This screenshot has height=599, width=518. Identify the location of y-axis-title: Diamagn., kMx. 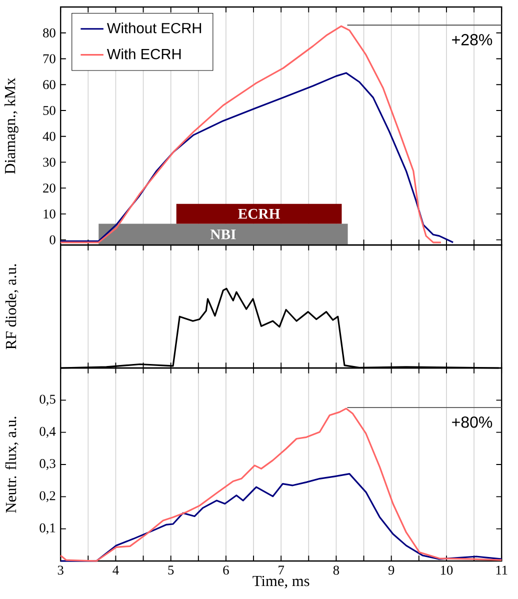
(11, 126).